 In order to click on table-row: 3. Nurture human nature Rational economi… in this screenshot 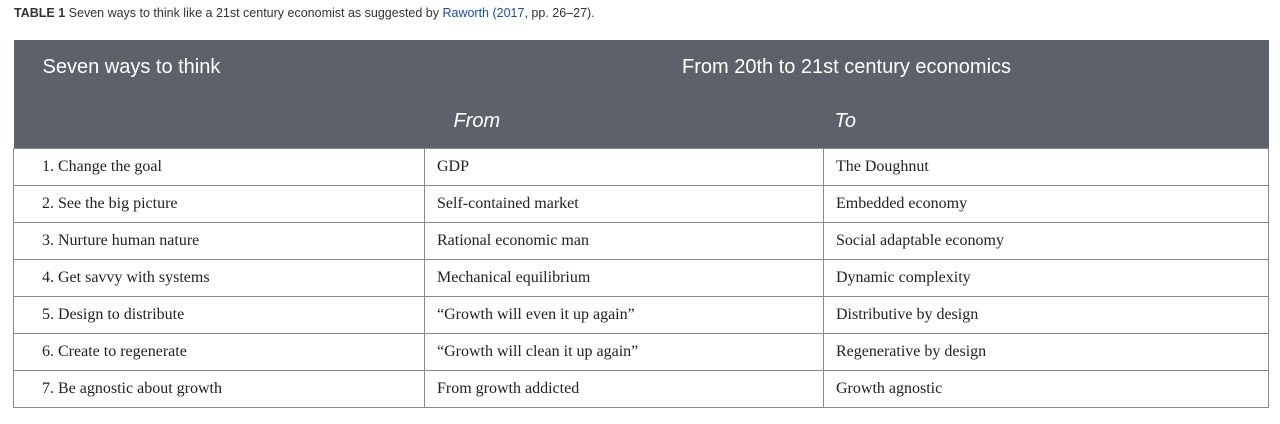, I will do `click(641, 241)`.